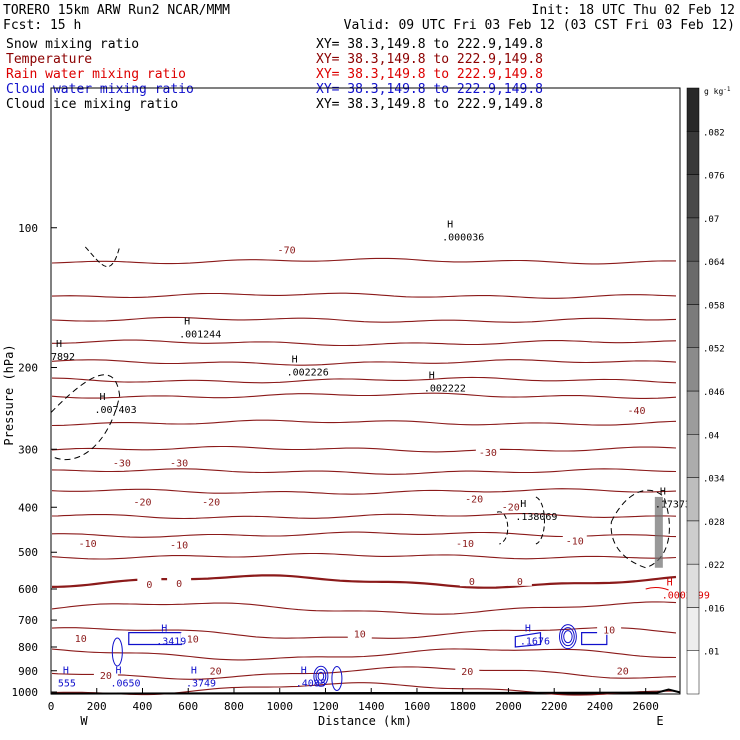 This screenshot has width=740, height=740. I want to click on legend-label: Rain water mixing ratio, so click(96, 74).